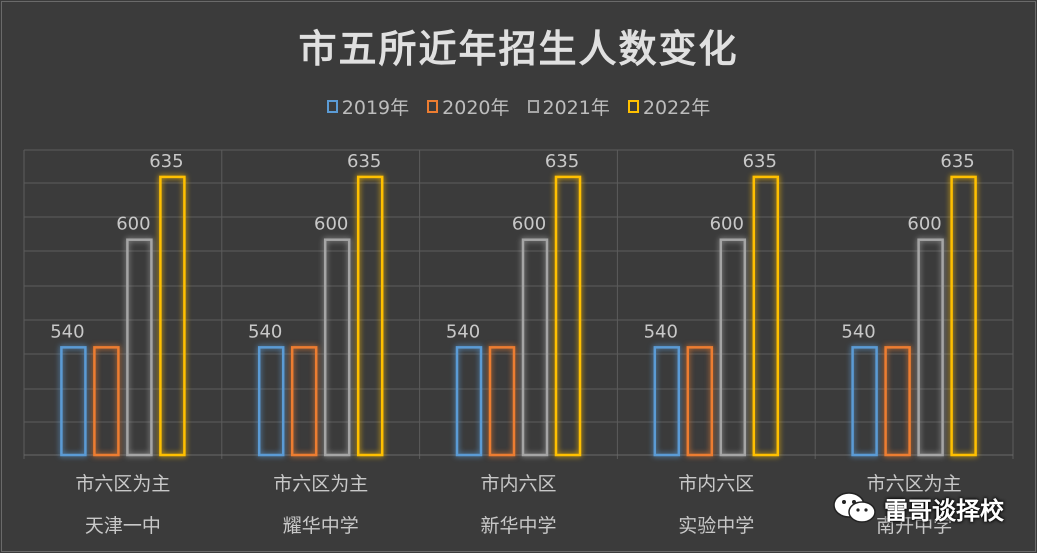  I want to click on category-label-school: 耀华中学, so click(321, 526).